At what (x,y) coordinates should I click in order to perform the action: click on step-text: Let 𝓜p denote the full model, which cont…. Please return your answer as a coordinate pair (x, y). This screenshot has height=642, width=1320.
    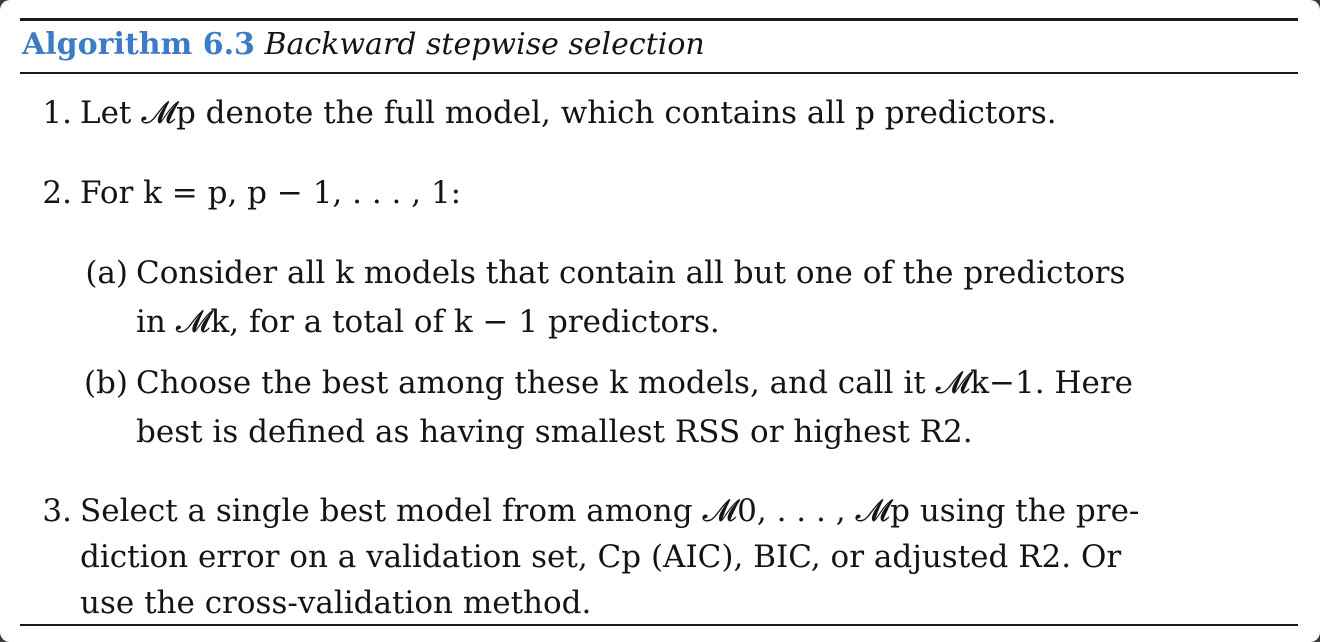
    Looking at the image, I should click on (568, 113).